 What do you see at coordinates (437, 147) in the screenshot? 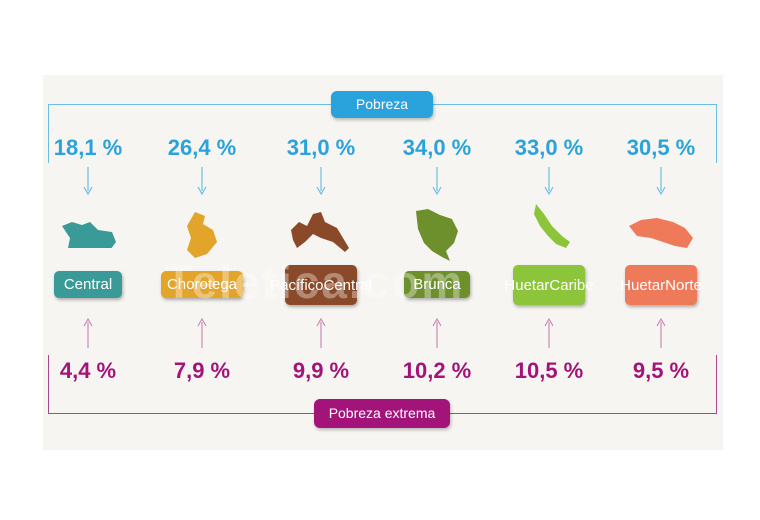
I see `poverty-value: 34,0 %` at bounding box center [437, 147].